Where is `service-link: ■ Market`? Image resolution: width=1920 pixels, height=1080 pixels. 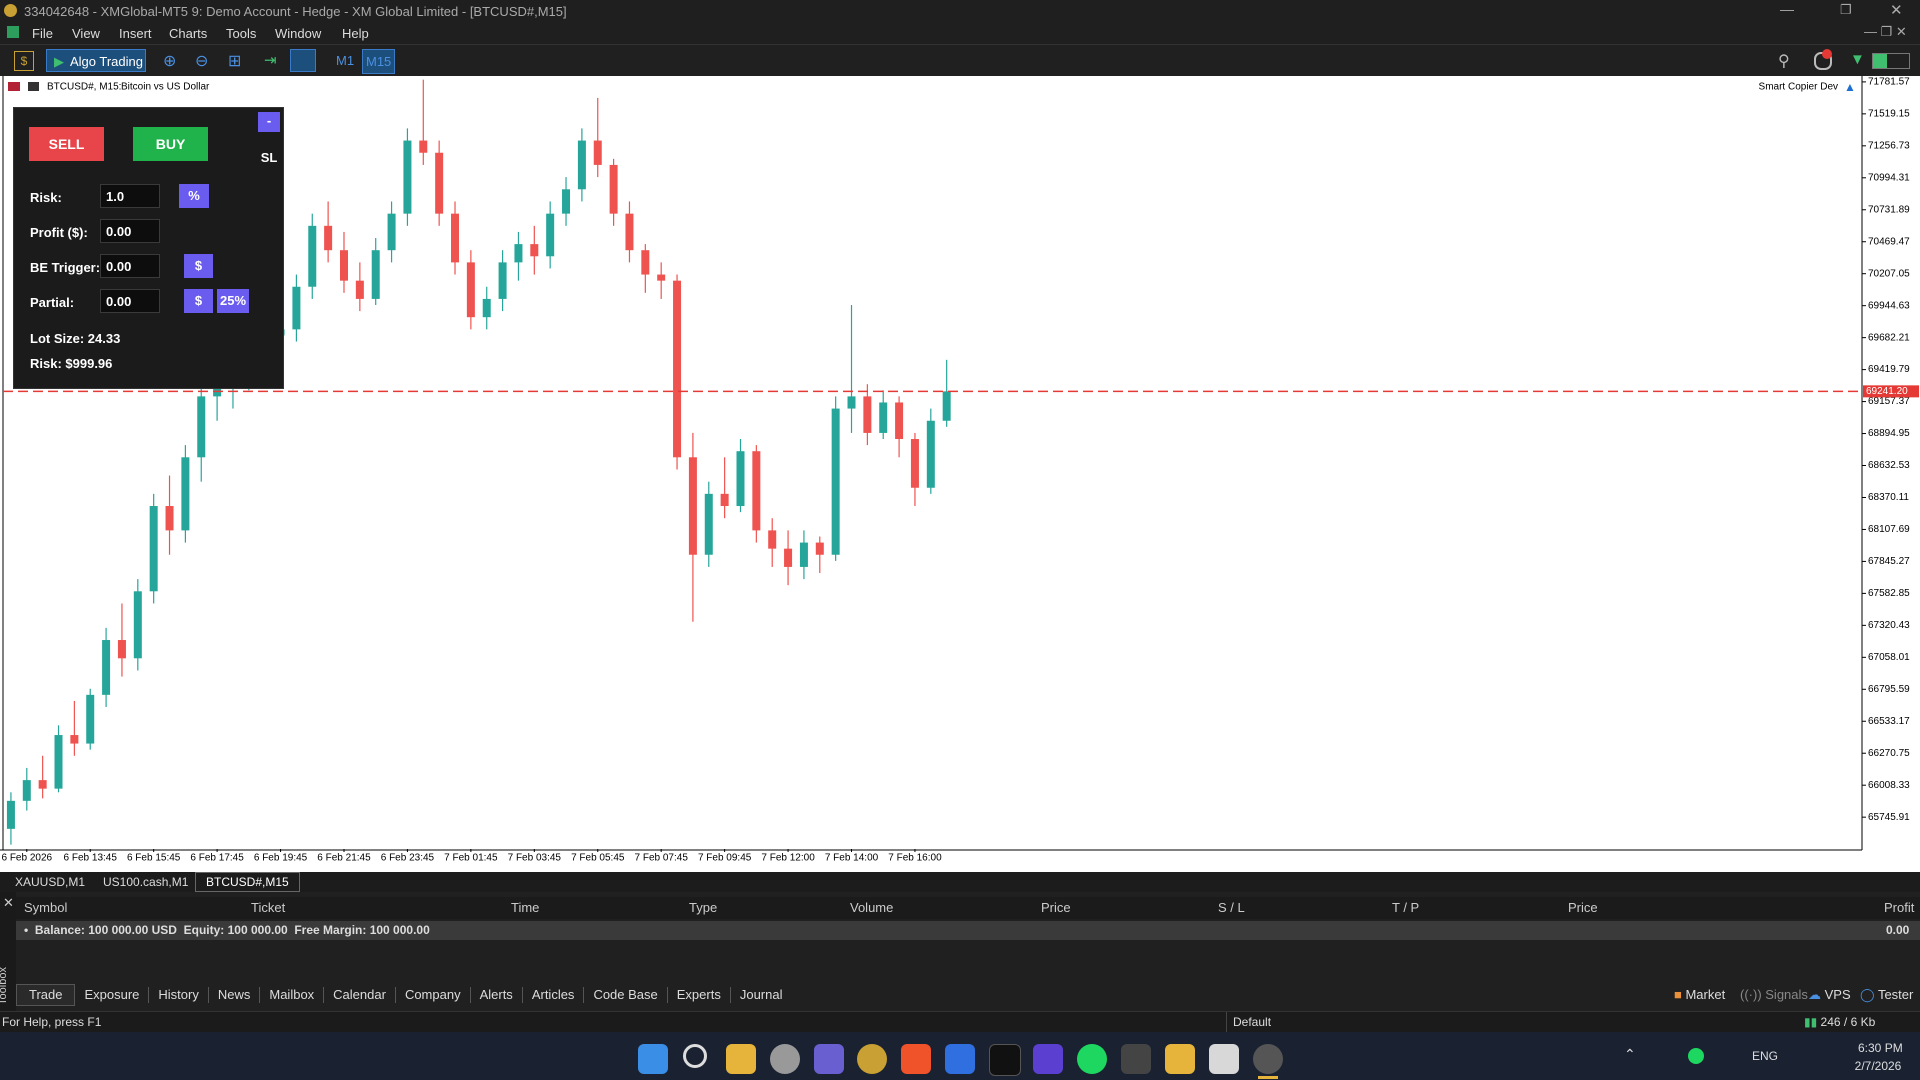
service-link: ■ Market is located at coordinates (1700, 994).